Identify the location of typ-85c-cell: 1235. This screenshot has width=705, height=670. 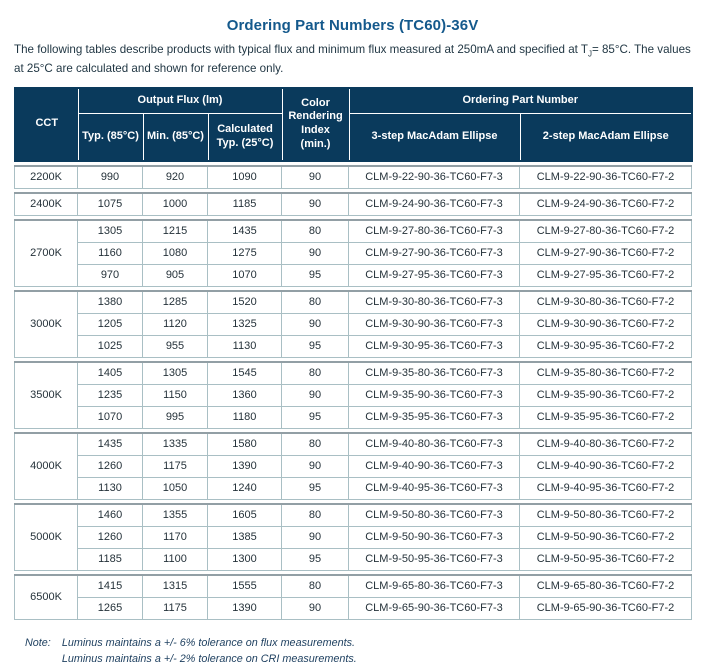
(110, 395).